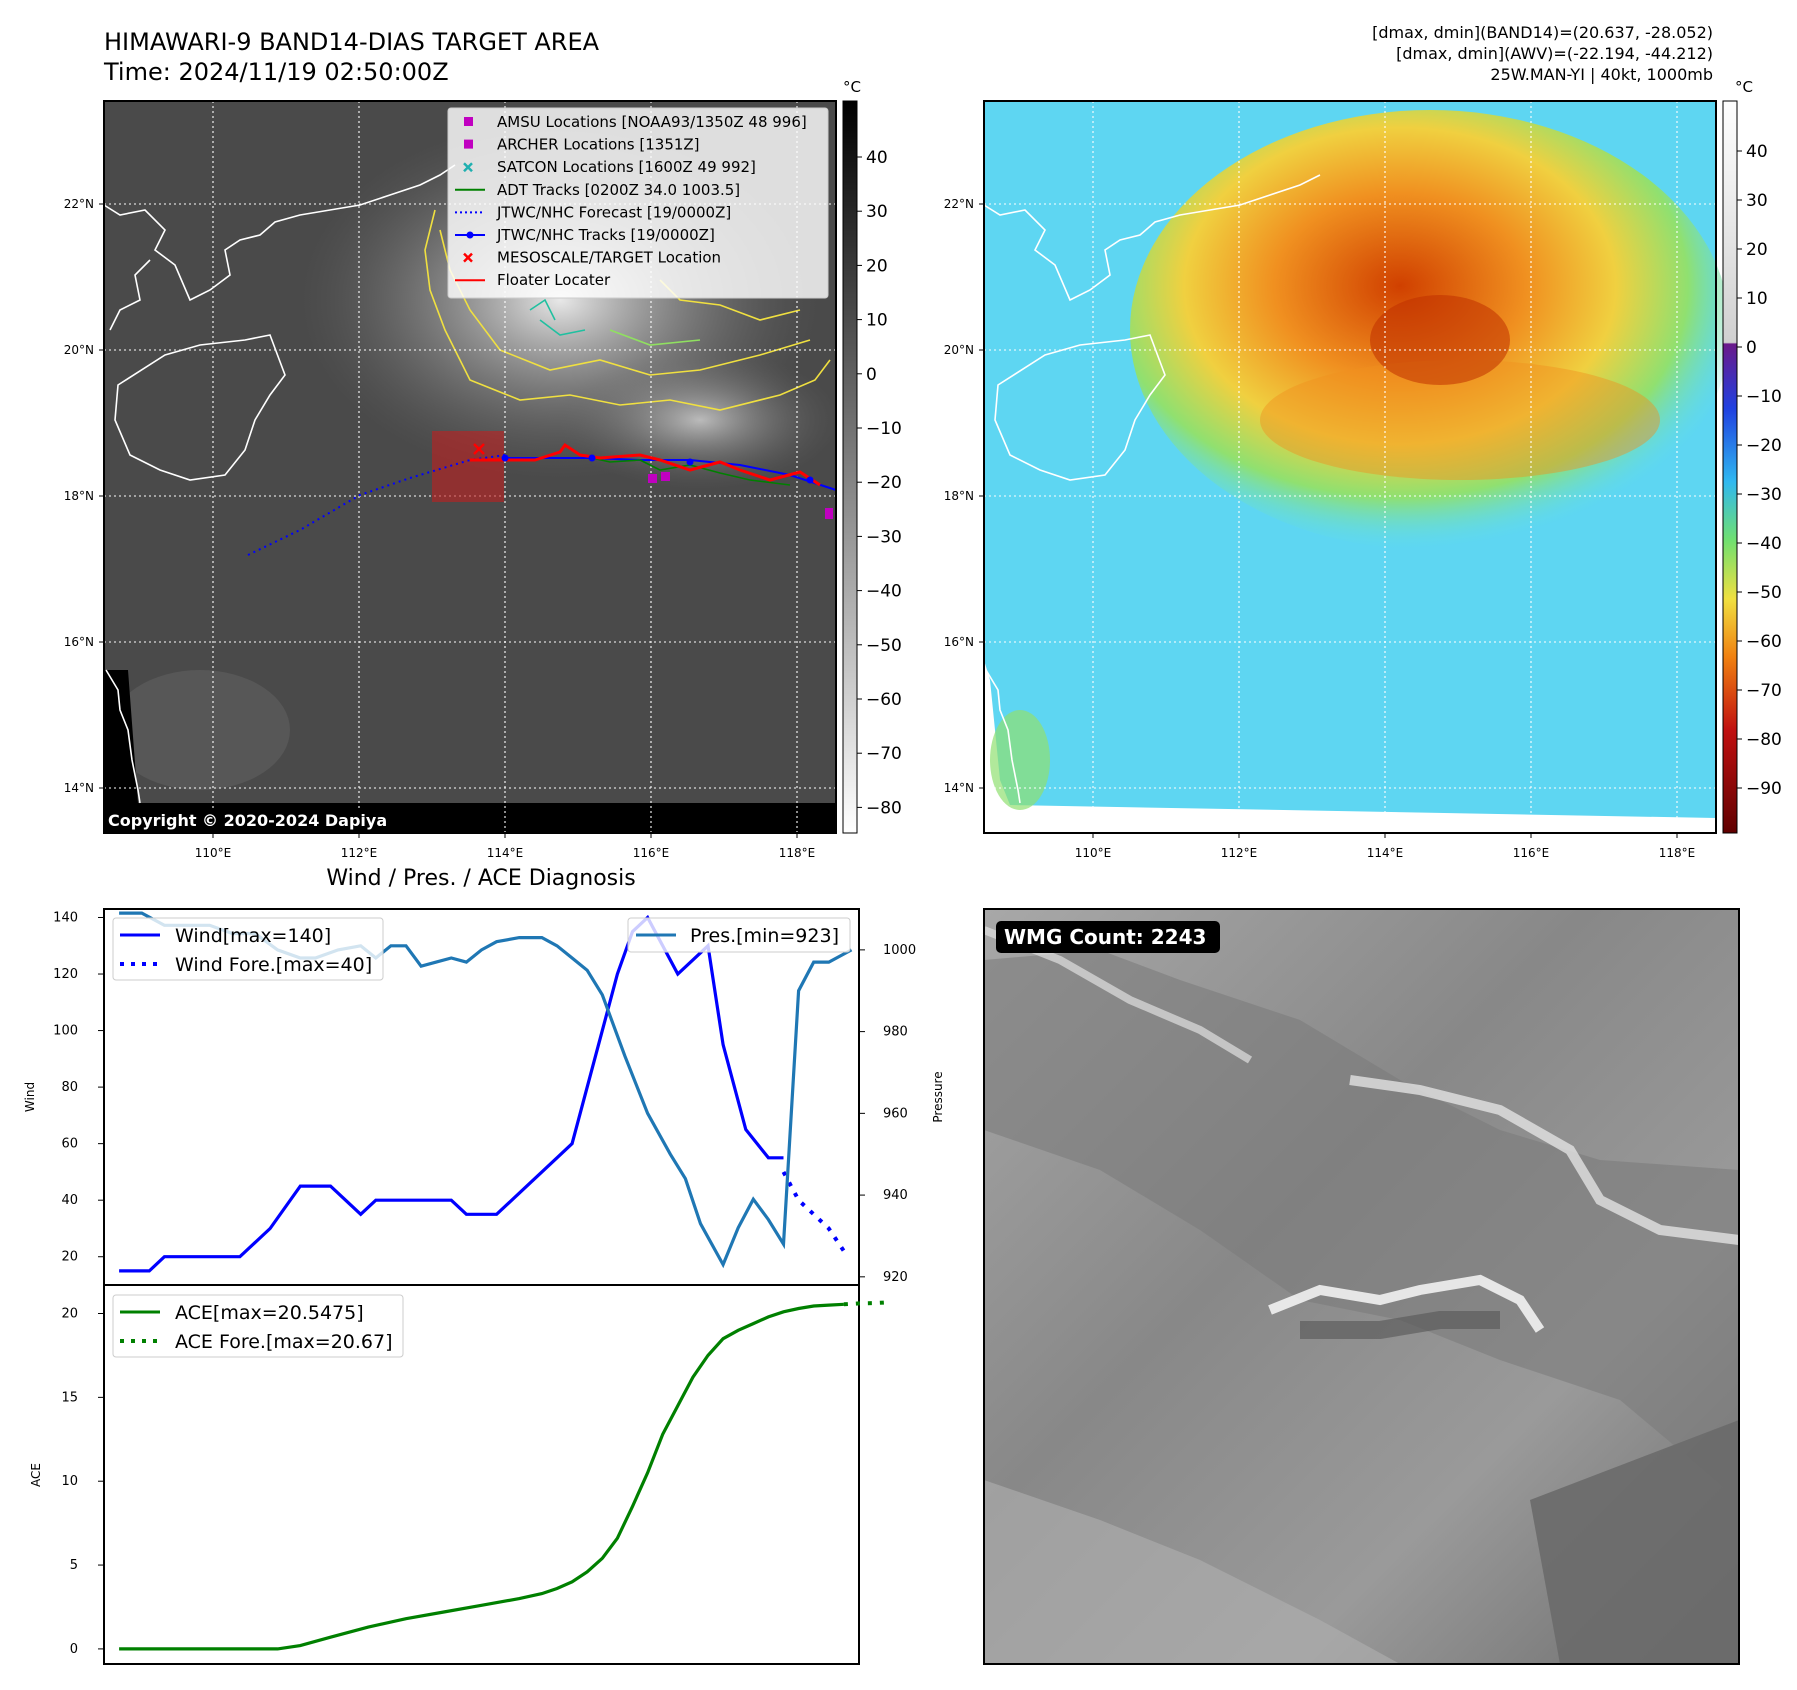 Image resolution: width=1797 pixels, height=1690 pixels. I want to click on jtwc-track, so click(671, 474).